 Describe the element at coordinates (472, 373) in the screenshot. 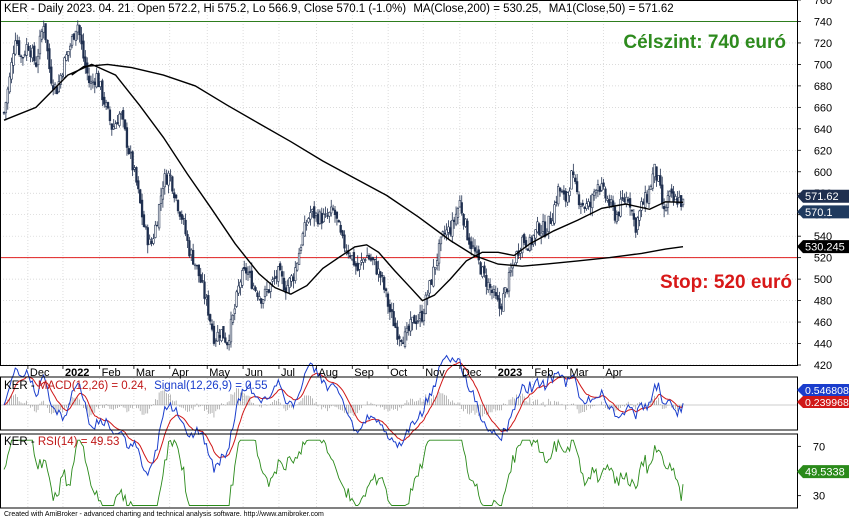

I see `x-tick-label: Dec` at that location.